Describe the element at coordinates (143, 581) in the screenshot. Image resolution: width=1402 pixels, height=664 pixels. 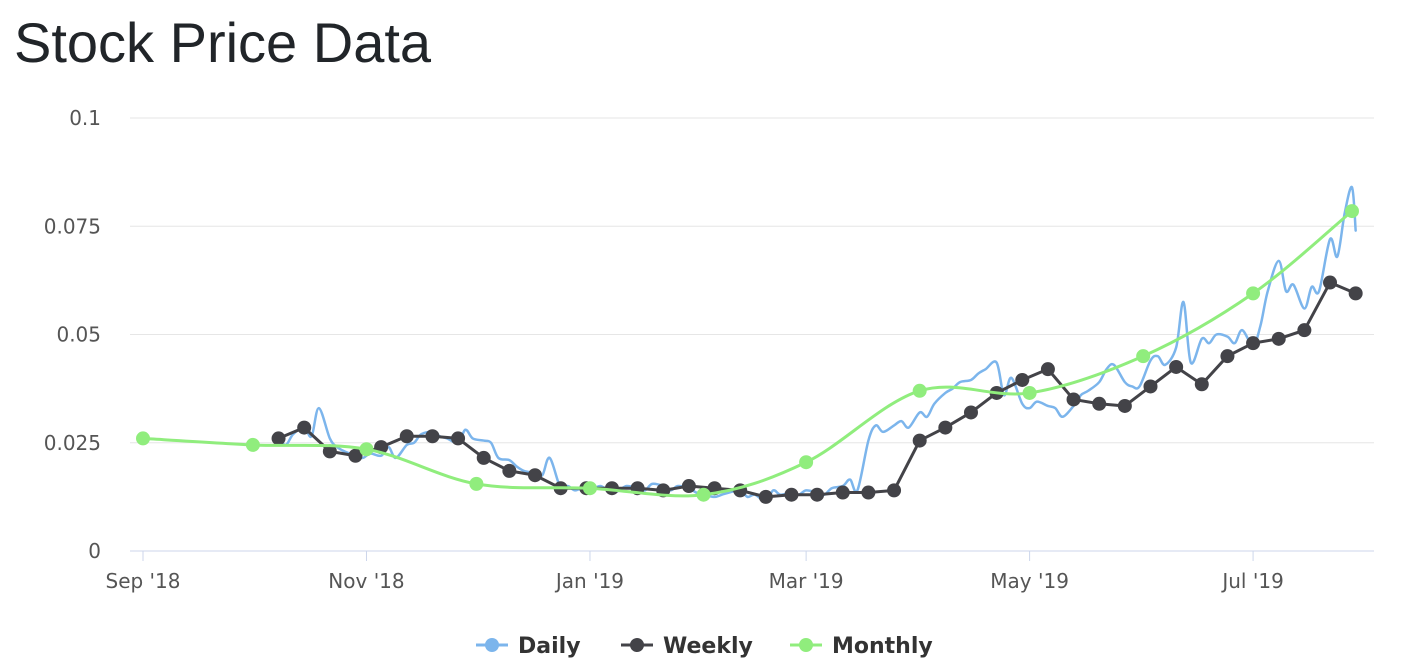
I see `x-tick-label: Sep '18` at that location.